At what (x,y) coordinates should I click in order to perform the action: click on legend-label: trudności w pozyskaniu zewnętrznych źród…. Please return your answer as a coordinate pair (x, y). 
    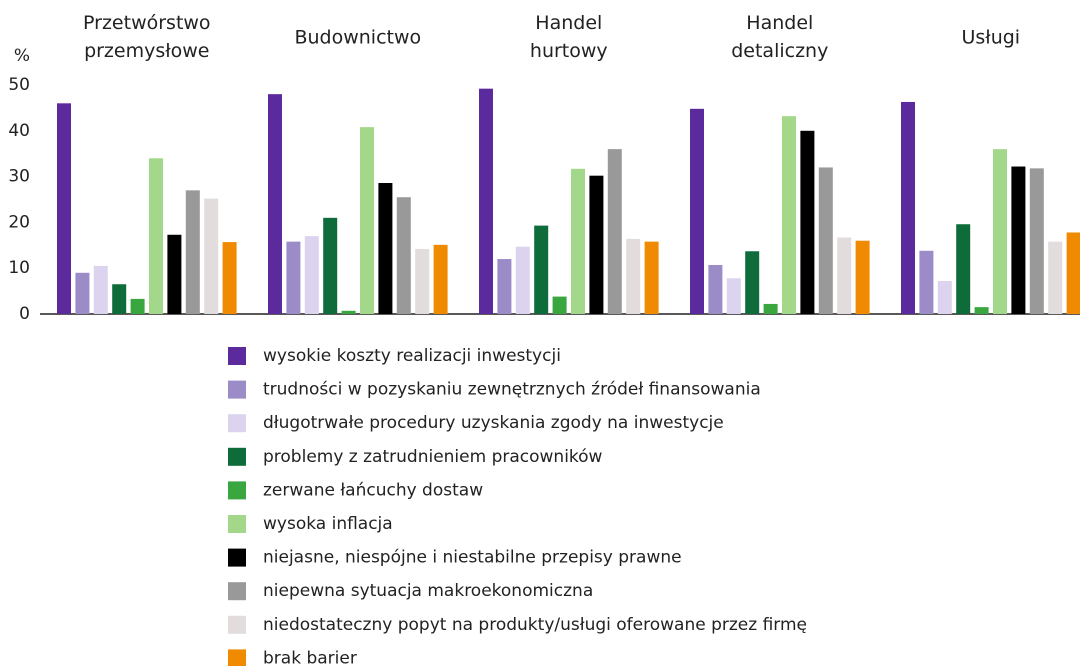
    Looking at the image, I should click on (512, 390).